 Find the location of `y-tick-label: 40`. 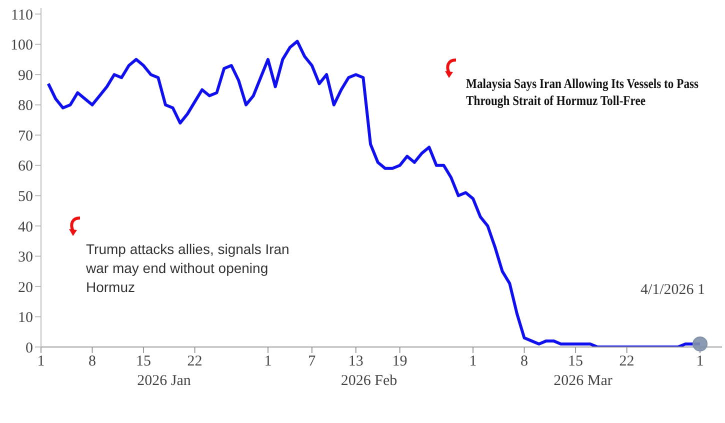

y-tick-label: 40 is located at coordinates (25, 227).